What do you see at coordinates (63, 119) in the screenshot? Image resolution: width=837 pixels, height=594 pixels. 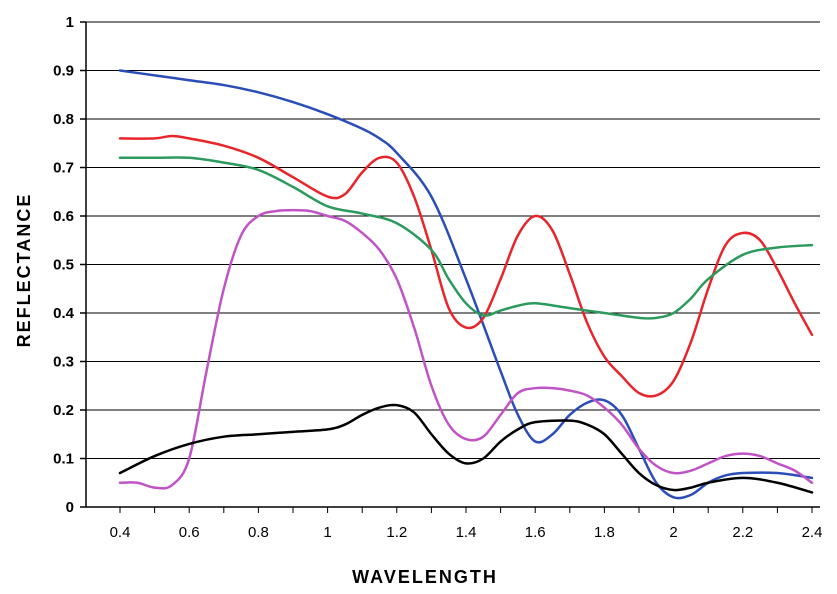 I see `y-tick-label-8: 0.8` at bounding box center [63, 119].